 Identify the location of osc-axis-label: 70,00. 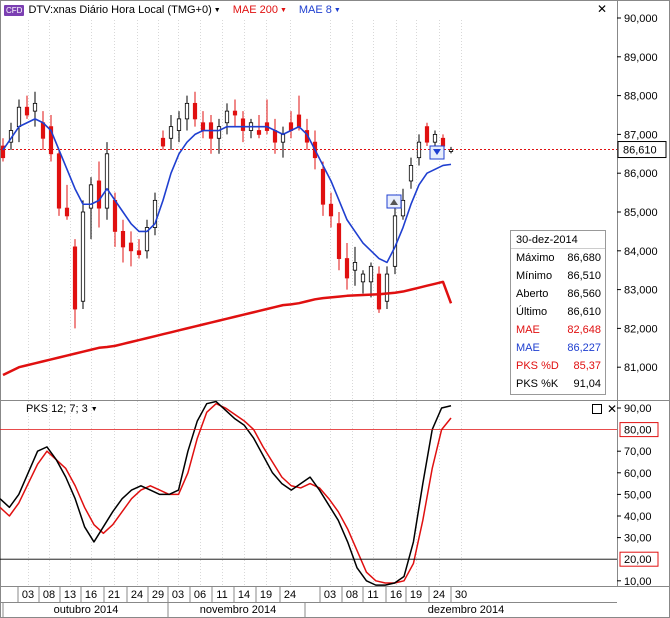
(638, 452).